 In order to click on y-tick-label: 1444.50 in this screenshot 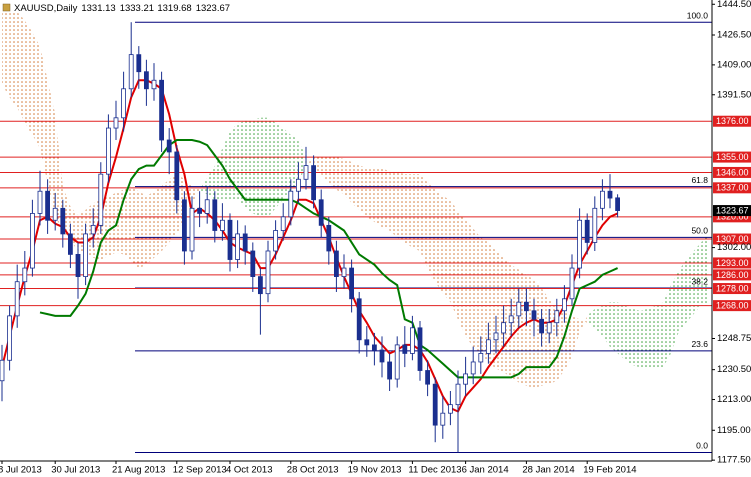, I will do `click(734, 5)`.